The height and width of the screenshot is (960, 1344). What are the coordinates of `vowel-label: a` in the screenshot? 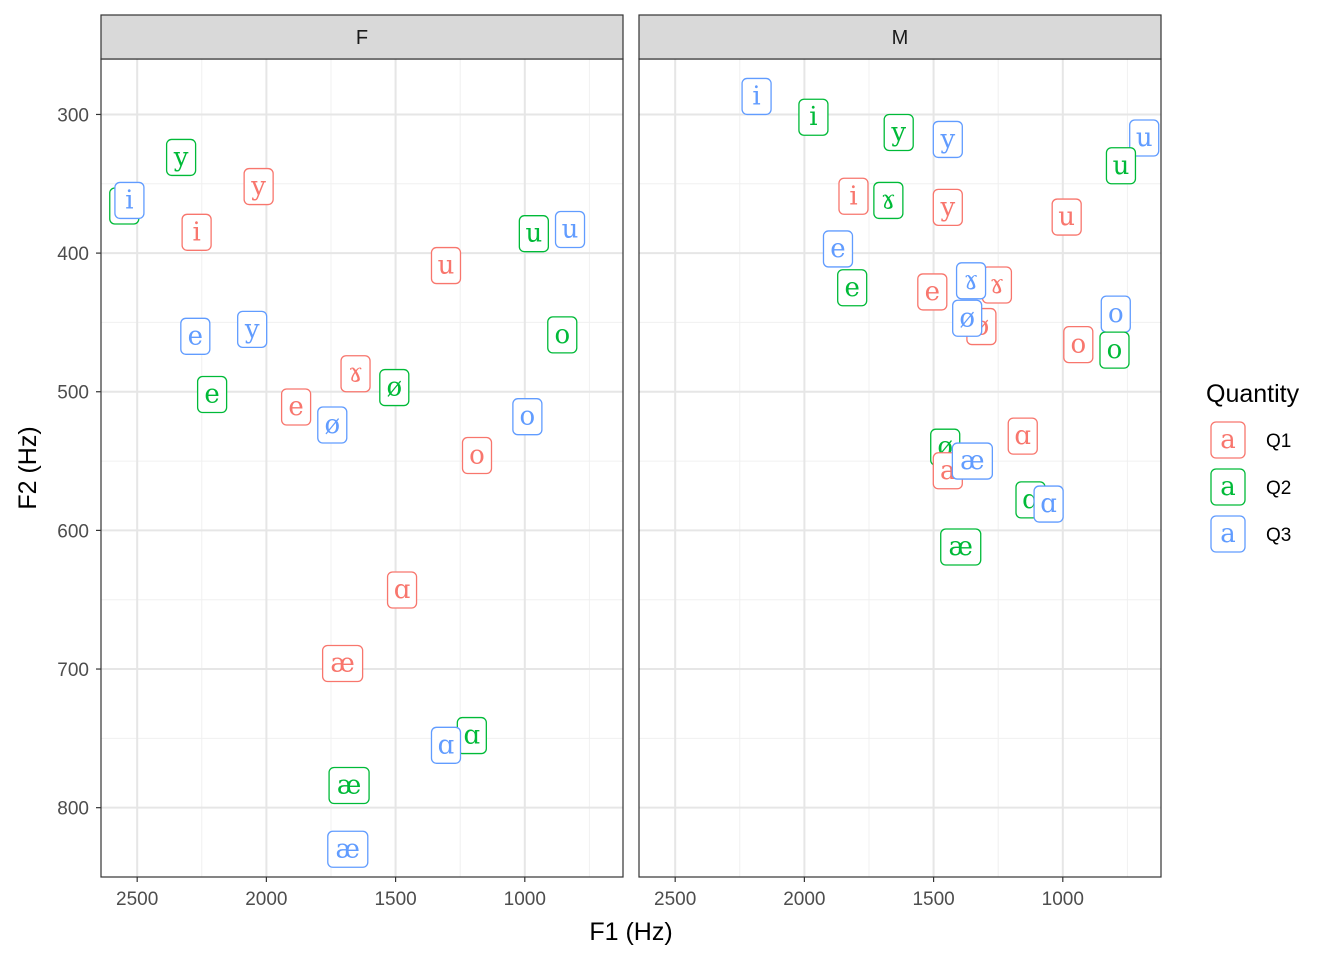 It's located at (948, 471).